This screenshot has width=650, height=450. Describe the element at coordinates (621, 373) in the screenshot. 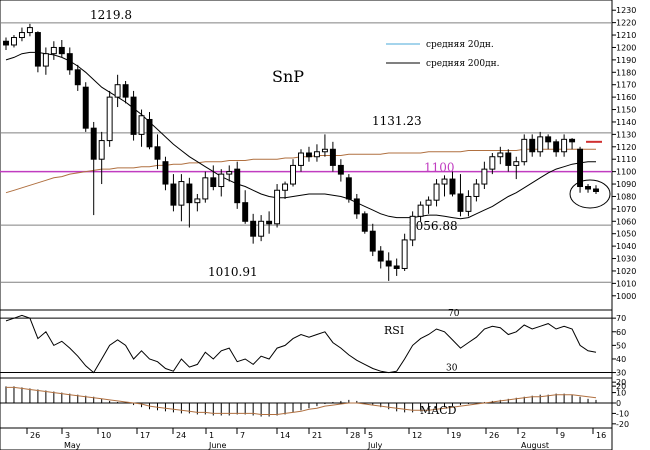

I see `rsi-tick-label: 30` at that location.